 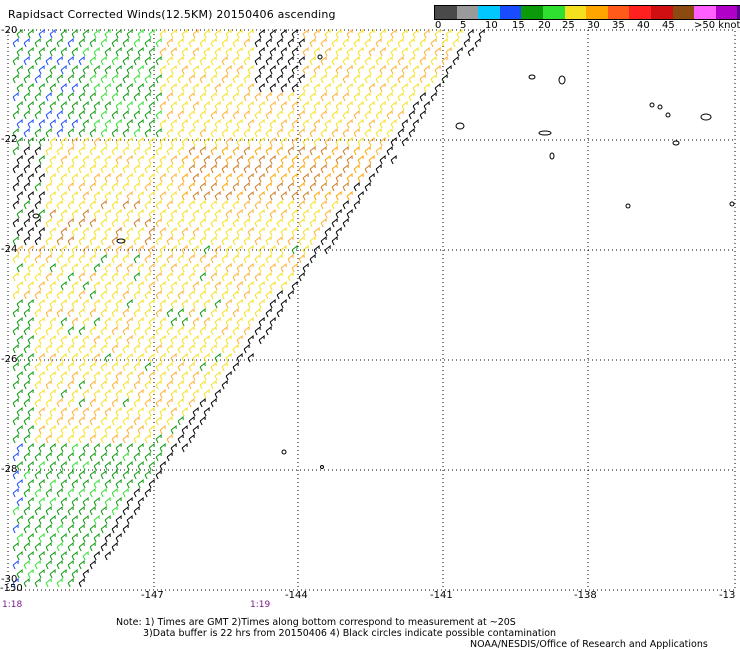 What do you see at coordinates (706, 117) in the screenshot?
I see `island-outline` at bounding box center [706, 117].